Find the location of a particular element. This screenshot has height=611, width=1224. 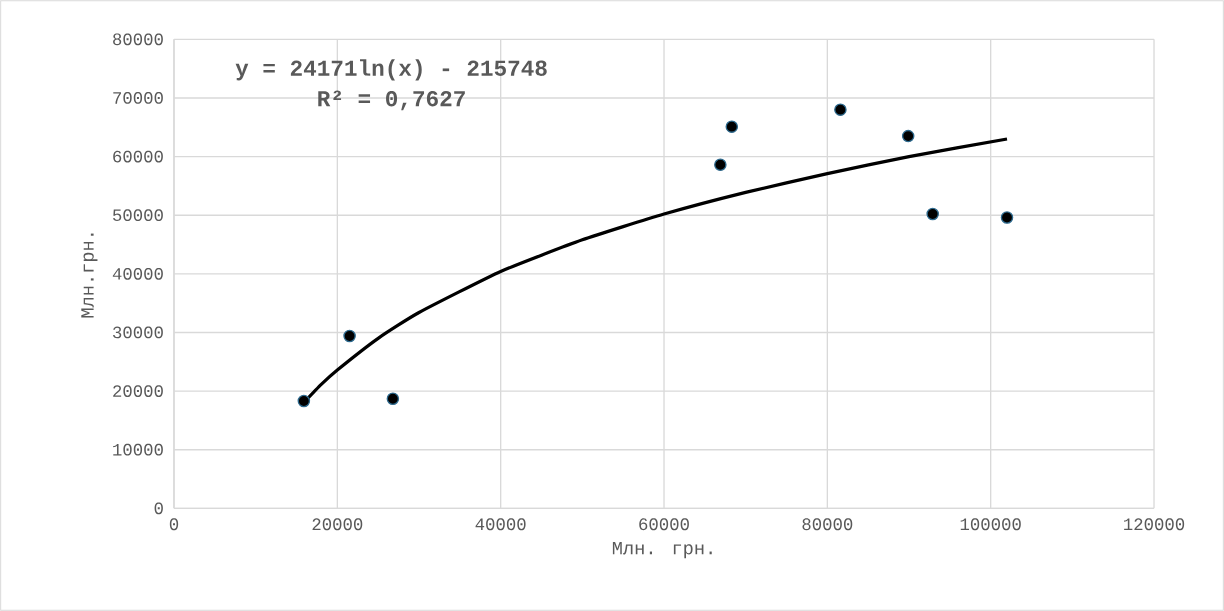

y-tick-label: 80000 is located at coordinates (138, 39).